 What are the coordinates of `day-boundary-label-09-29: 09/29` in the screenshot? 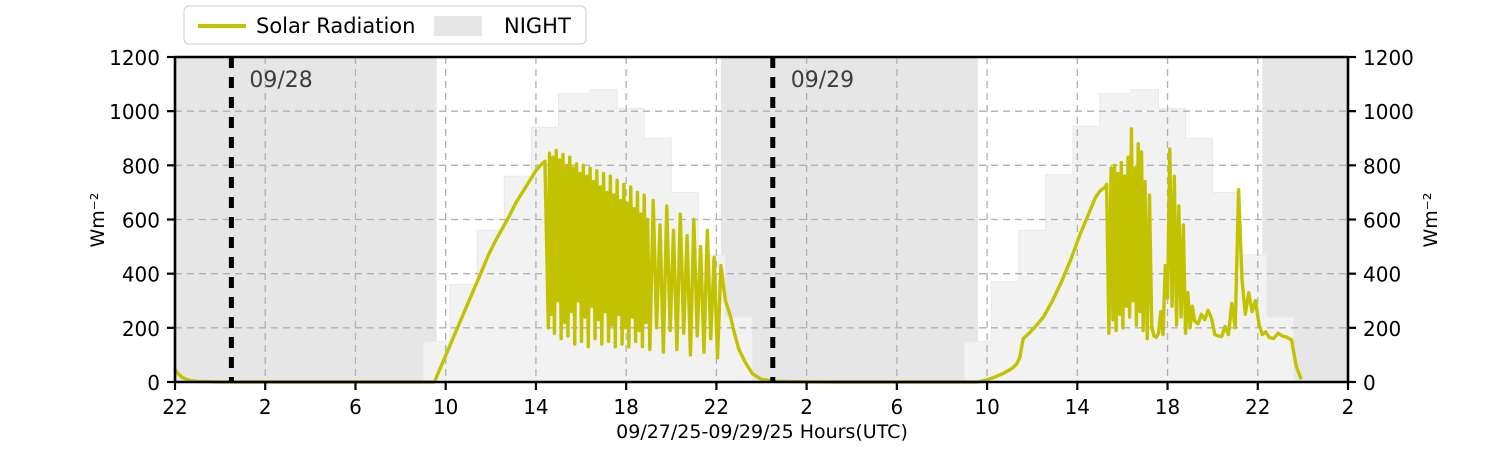 It's located at (822, 80).